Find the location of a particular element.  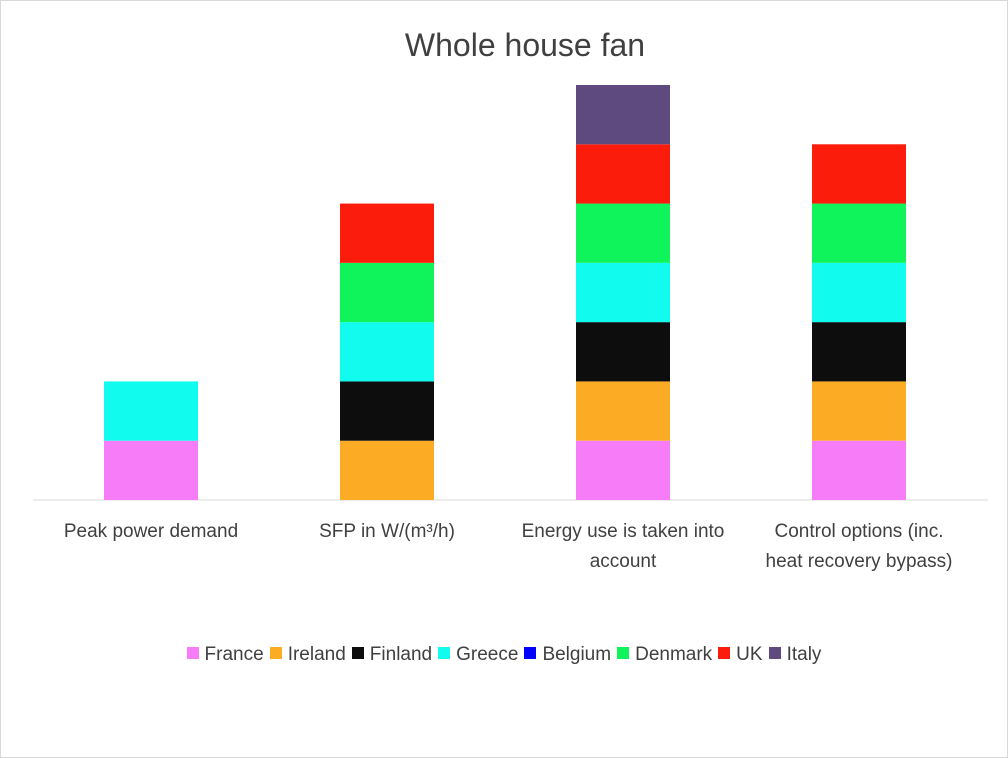

legend-label-belgium: Belgium is located at coordinates (577, 654).